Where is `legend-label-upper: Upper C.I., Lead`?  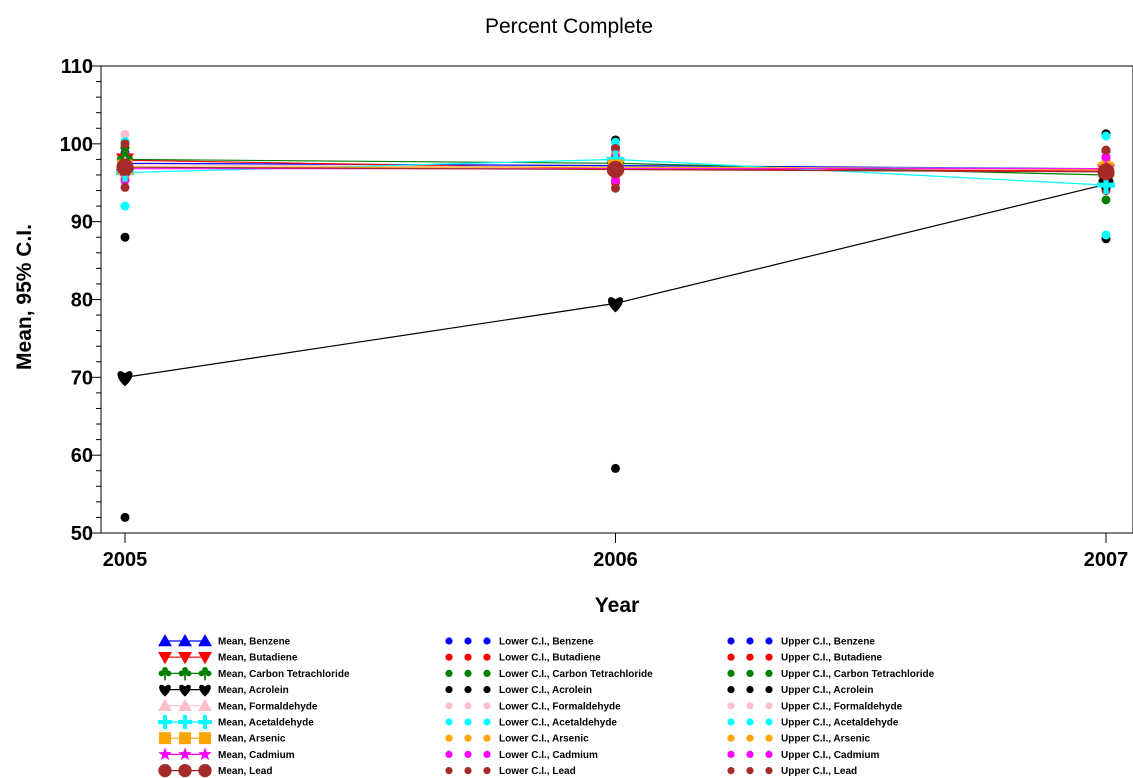 legend-label-upper: Upper C.I., Lead is located at coordinates (819, 771).